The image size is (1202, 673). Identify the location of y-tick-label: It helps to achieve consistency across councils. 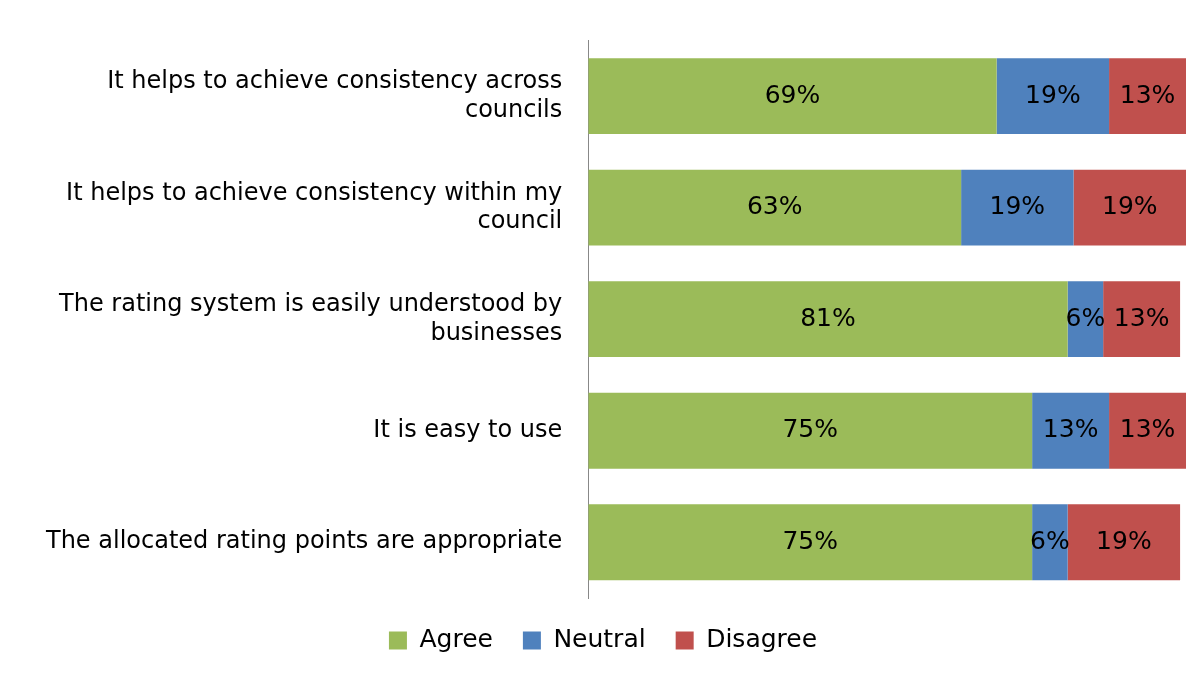
(335, 94).